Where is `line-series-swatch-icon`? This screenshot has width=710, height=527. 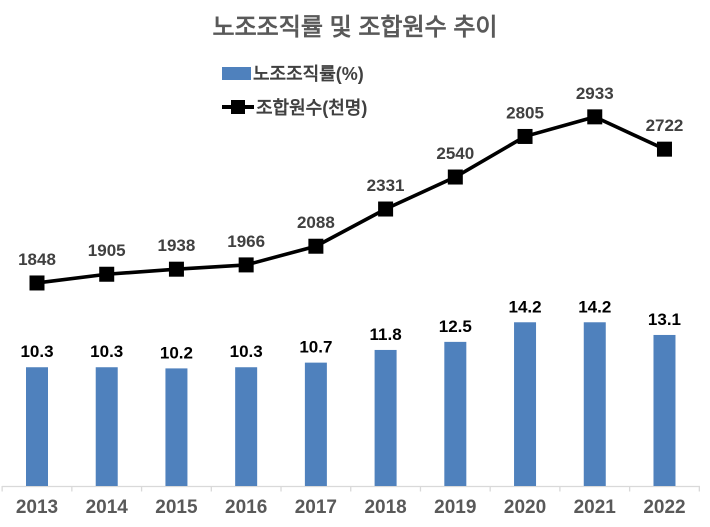
line-series-swatch-icon is located at coordinates (238, 107).